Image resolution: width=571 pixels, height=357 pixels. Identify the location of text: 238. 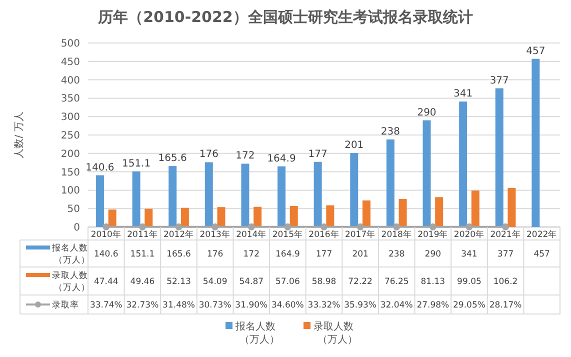
(390, 132).